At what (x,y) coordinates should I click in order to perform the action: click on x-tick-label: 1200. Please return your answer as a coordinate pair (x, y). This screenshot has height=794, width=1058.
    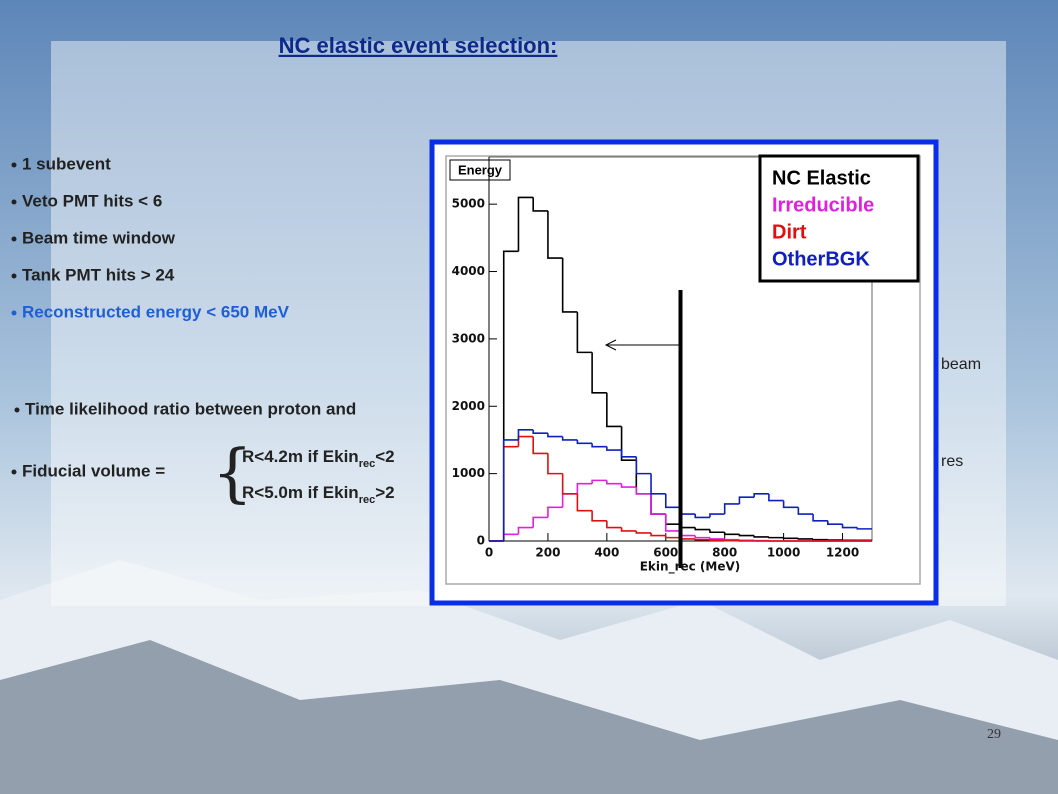
    Looking at the image, I should click on (842, 553).